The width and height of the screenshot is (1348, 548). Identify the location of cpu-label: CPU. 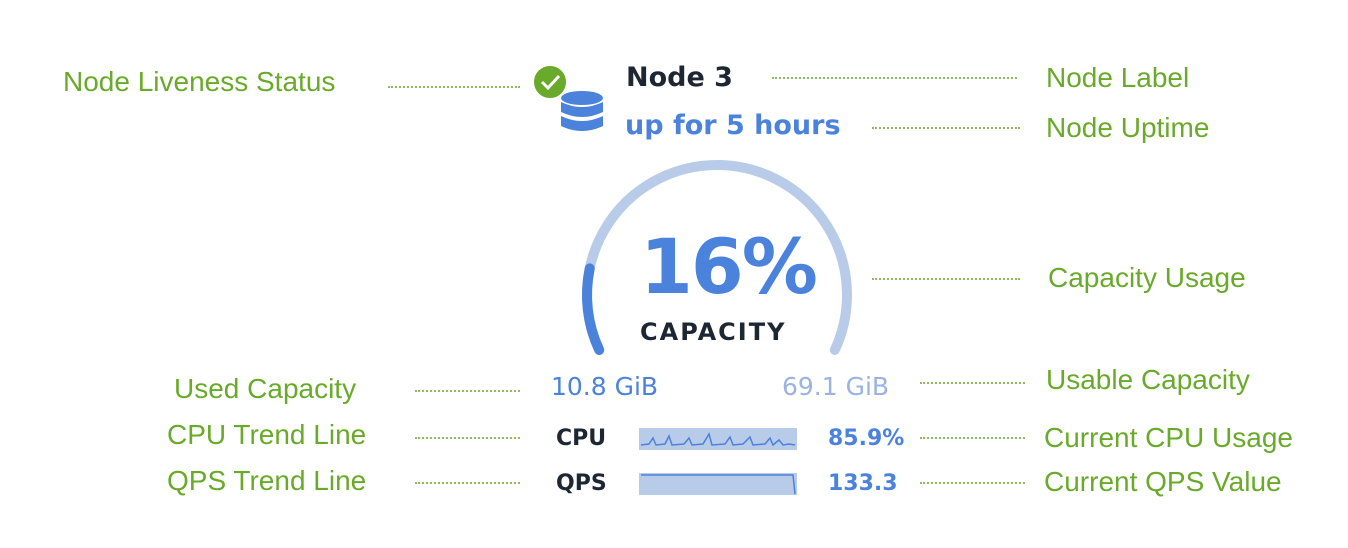
(581, 438).